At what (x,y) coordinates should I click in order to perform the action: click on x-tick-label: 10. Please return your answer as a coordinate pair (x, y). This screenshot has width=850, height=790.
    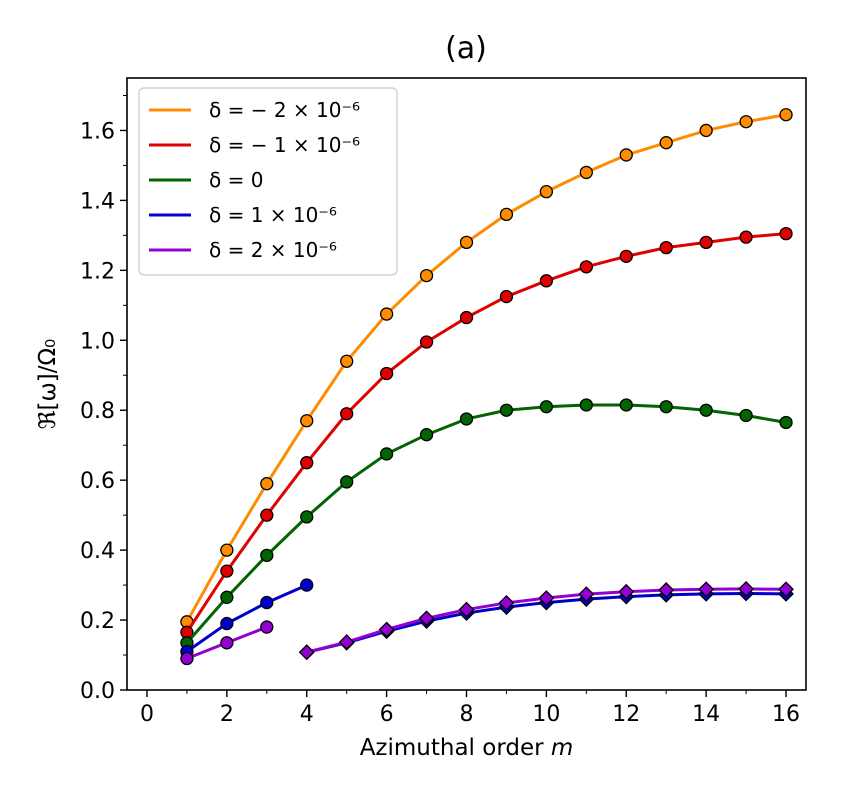
    Looking at the image, I should click on (546, 714).